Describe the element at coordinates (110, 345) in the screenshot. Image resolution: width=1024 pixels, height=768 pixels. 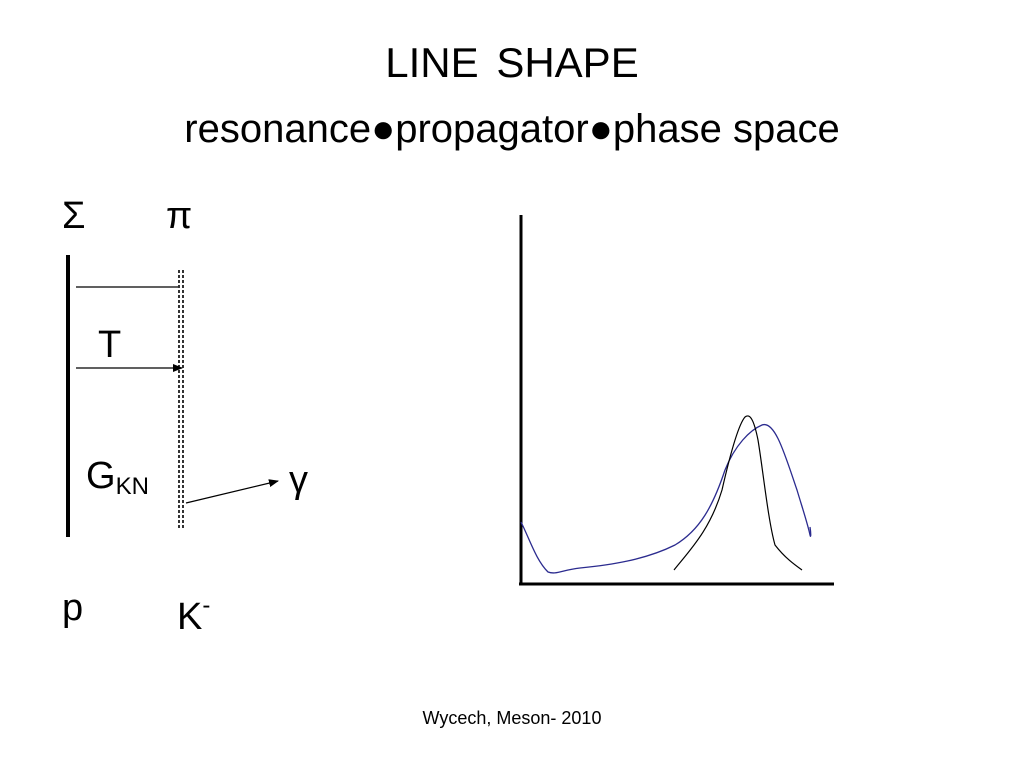
I see `t-matrix-label: T` at that location.